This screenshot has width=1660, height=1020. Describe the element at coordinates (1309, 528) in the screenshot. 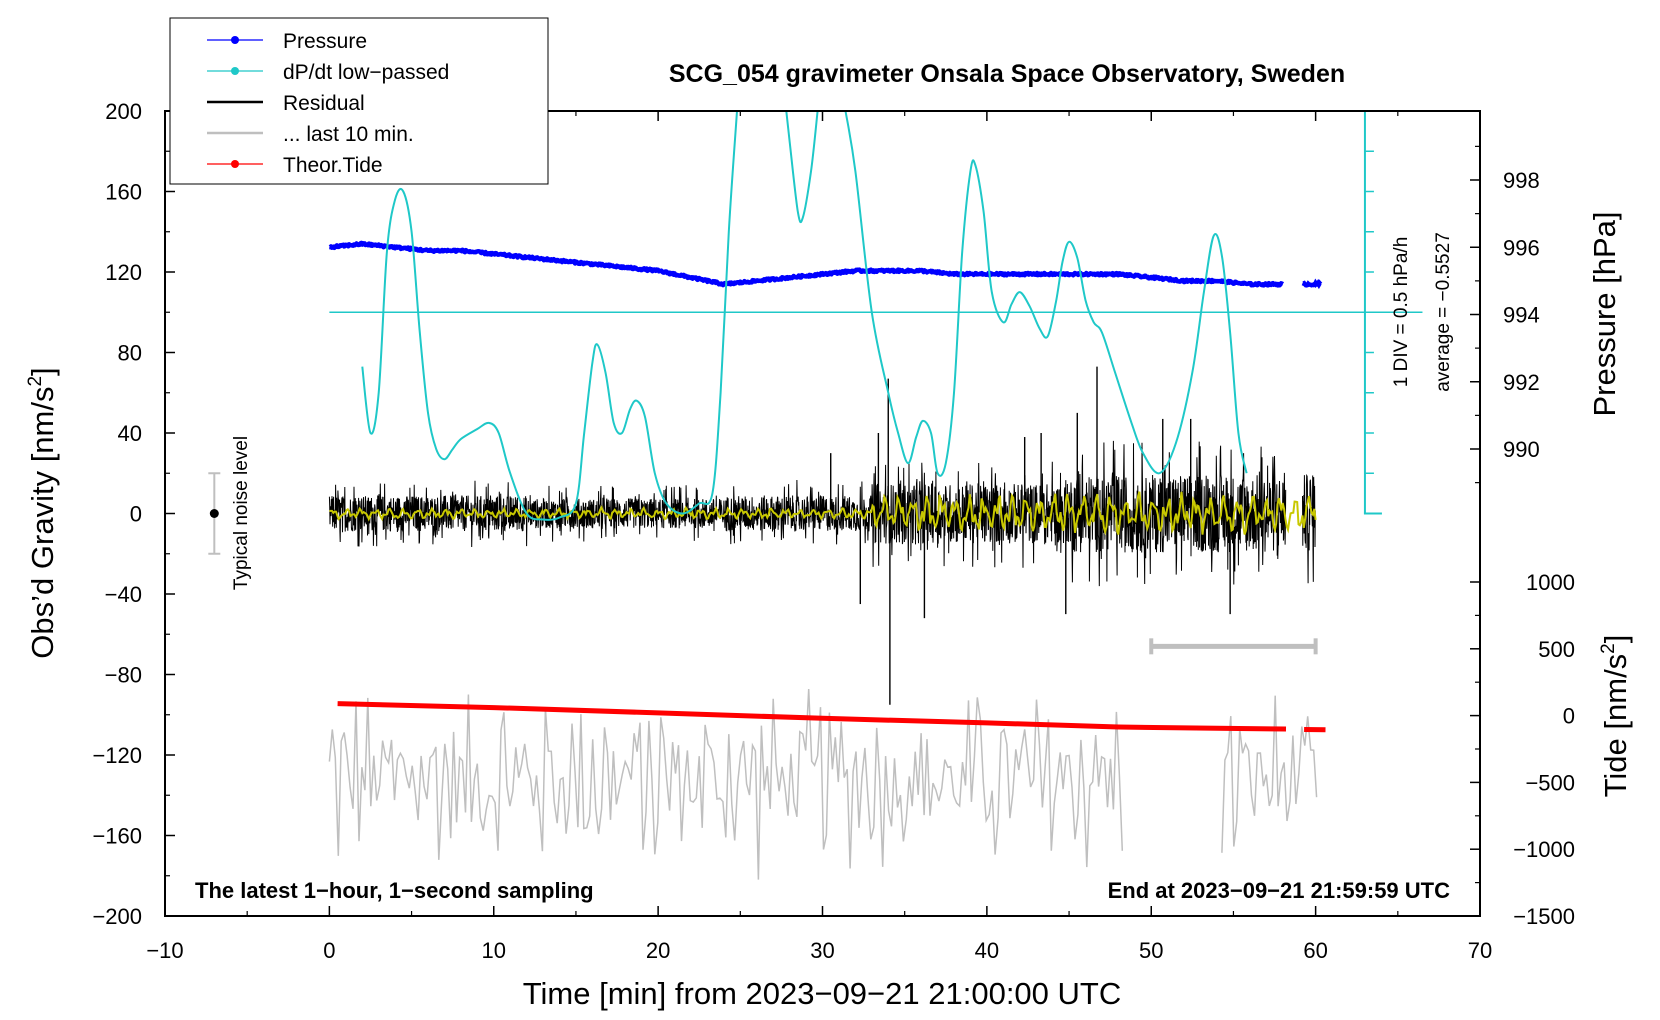

I see `residual-line-tail` at that location.